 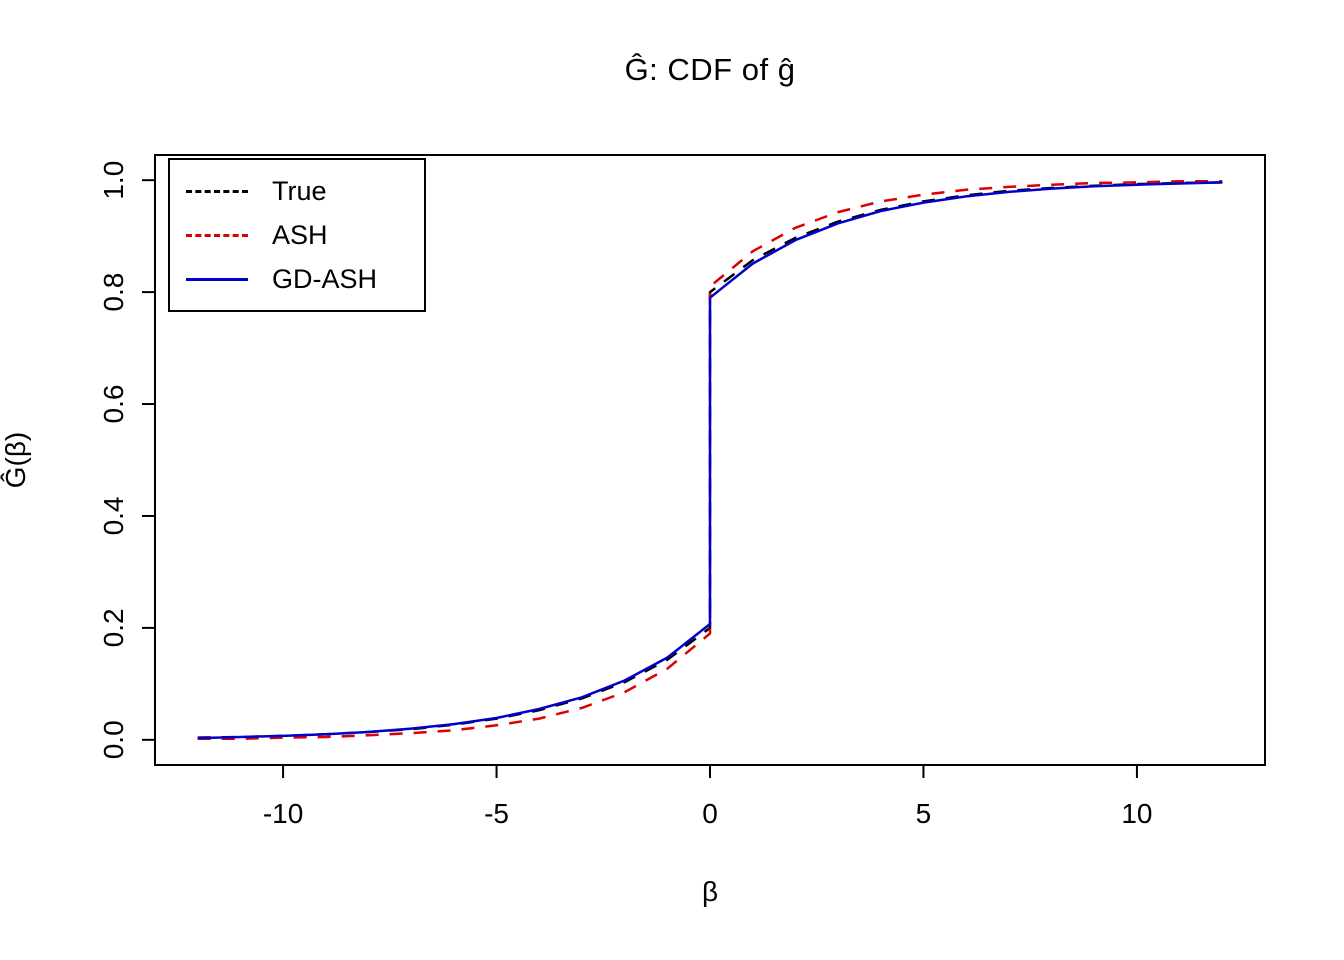 What do you see at coordinates (15, 460) in the screenshot?
I see `y-axis-label: Ĝ(β)` at bounding box center [15, 460].